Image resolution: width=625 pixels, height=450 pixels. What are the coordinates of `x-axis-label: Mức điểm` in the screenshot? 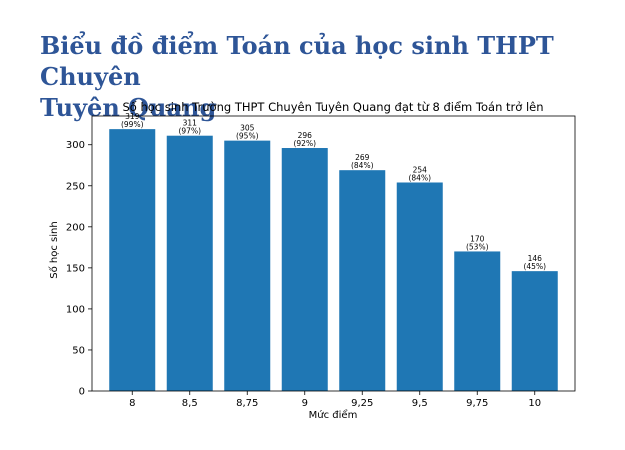 It's located at (333, 414).